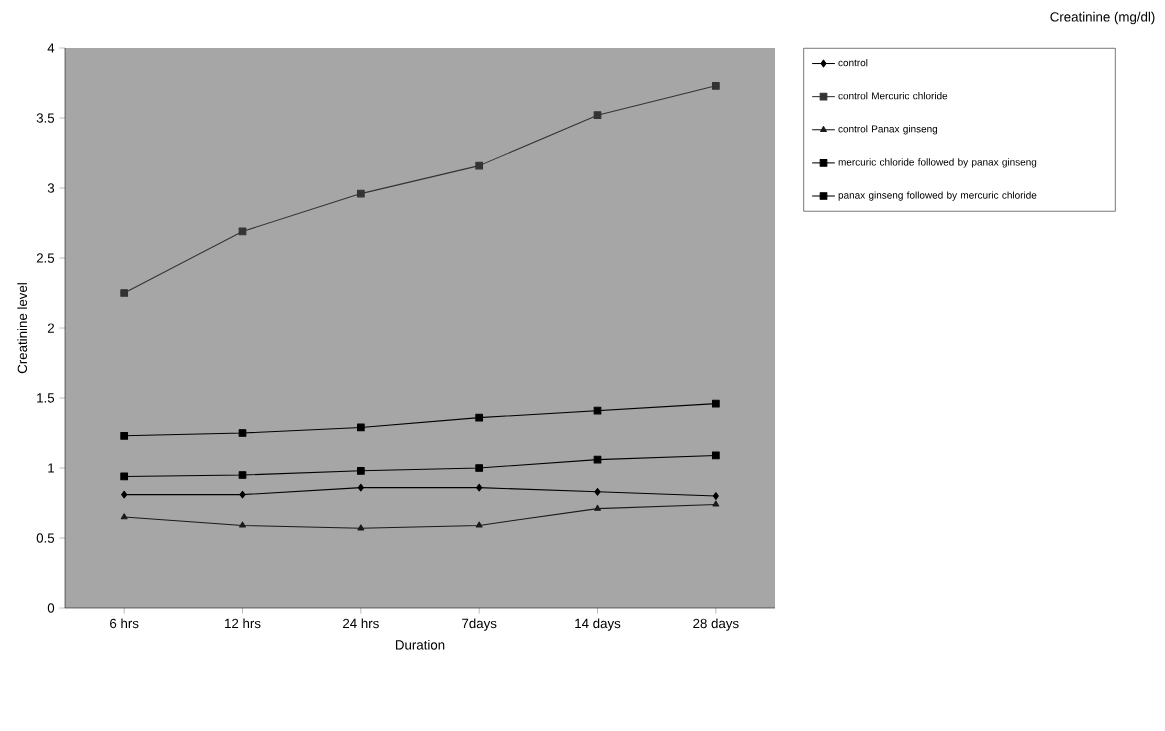 This screenshot has height=731, width=1165. What do you see at coordinates (46, 398) in the screenshot?
I see `y-tick-label: 1.5` at bounding box center [46, 398].